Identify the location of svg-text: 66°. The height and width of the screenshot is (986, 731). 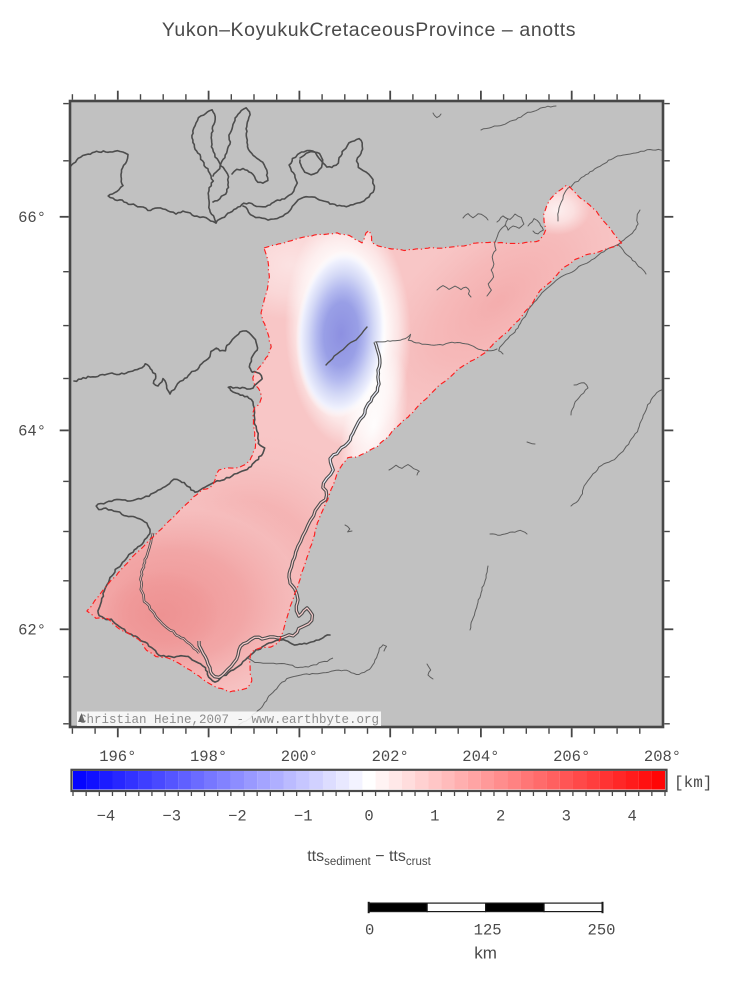
(32, 218).